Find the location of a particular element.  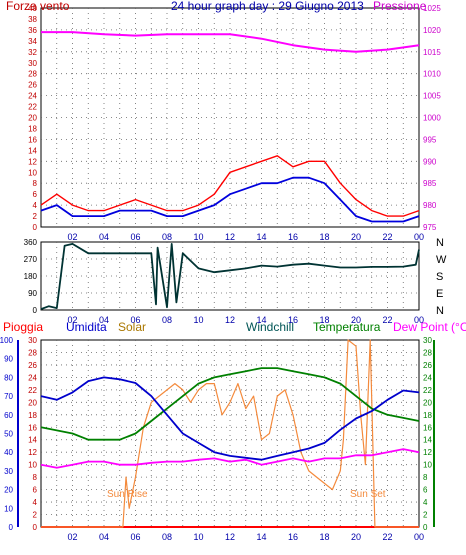

temperature-y-tick: 16 is located at coordinates (427, 427).